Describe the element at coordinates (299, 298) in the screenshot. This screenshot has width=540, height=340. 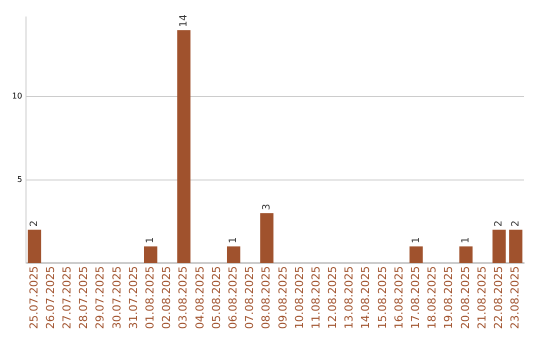
I see `x-tick-label: 10.08.2025` at that location.